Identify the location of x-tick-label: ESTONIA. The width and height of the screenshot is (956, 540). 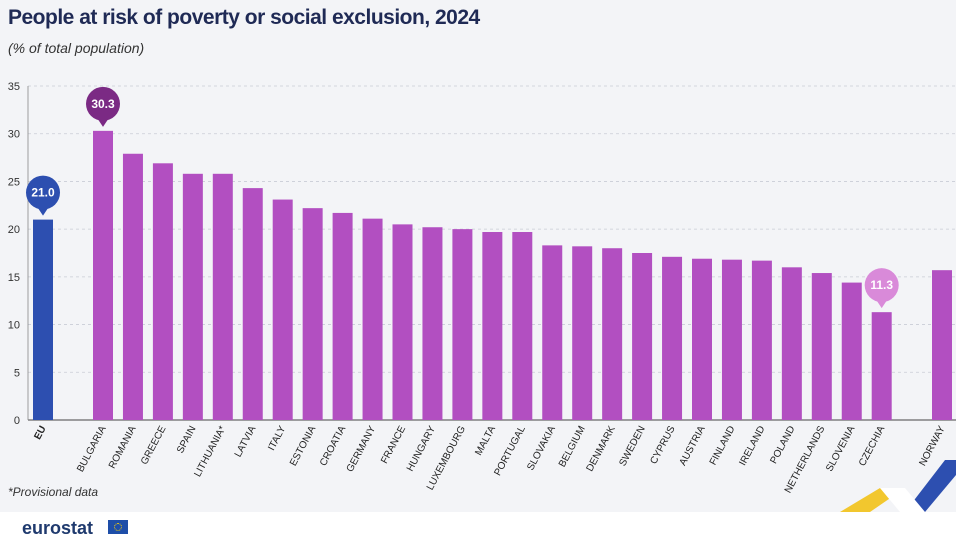
(303, 446).